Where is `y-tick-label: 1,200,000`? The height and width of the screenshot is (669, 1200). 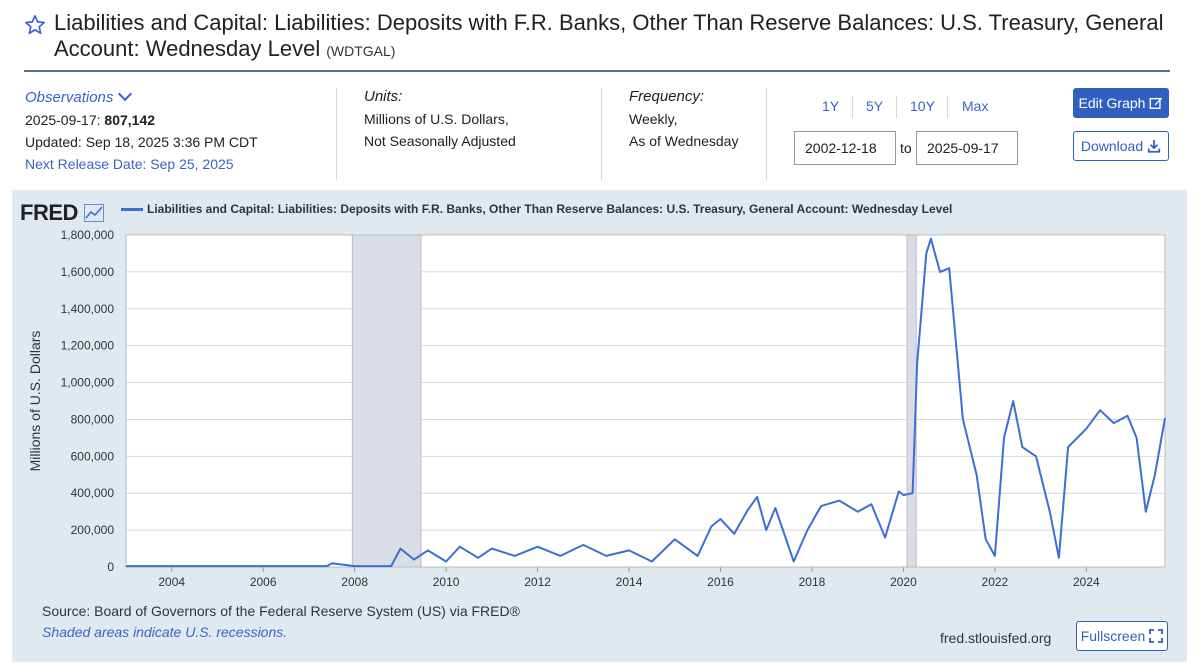
y-tick-label: 1,200,000 is located at coordinates (88, 346).